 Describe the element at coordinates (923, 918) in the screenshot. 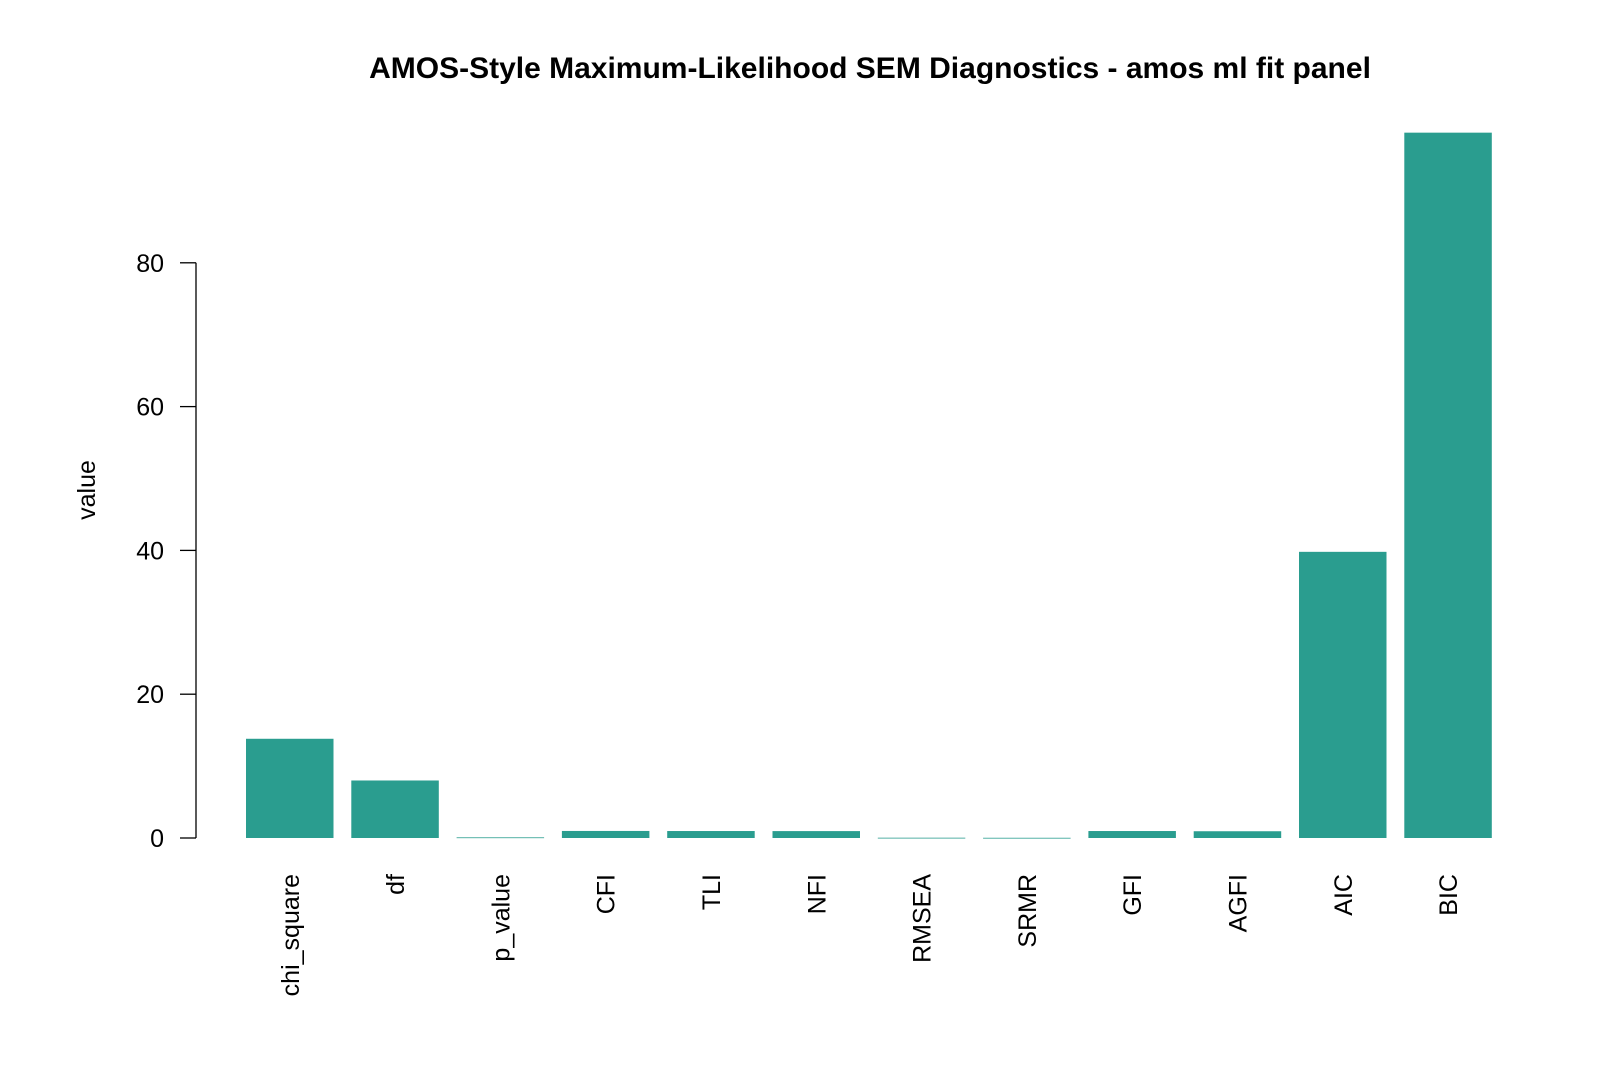

I see `x-tick-label: RMSEA` at that location.